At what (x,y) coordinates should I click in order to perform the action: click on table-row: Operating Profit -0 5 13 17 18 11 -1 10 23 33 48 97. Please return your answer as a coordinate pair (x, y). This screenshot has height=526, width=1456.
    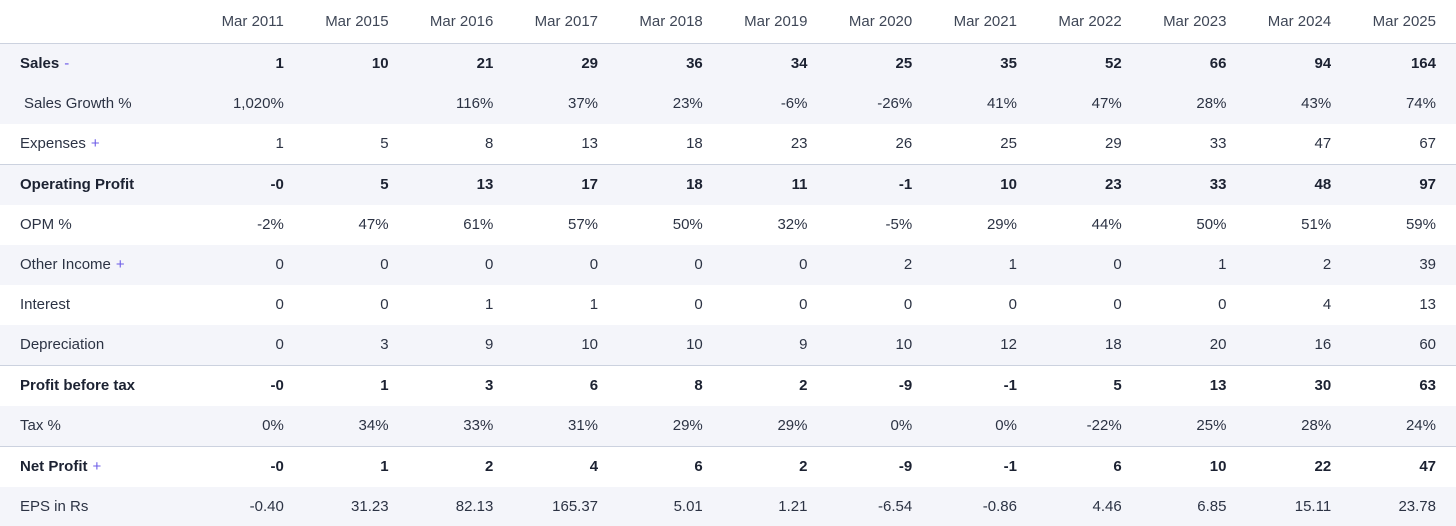
    Looking at the image, I should click on (728, 185).